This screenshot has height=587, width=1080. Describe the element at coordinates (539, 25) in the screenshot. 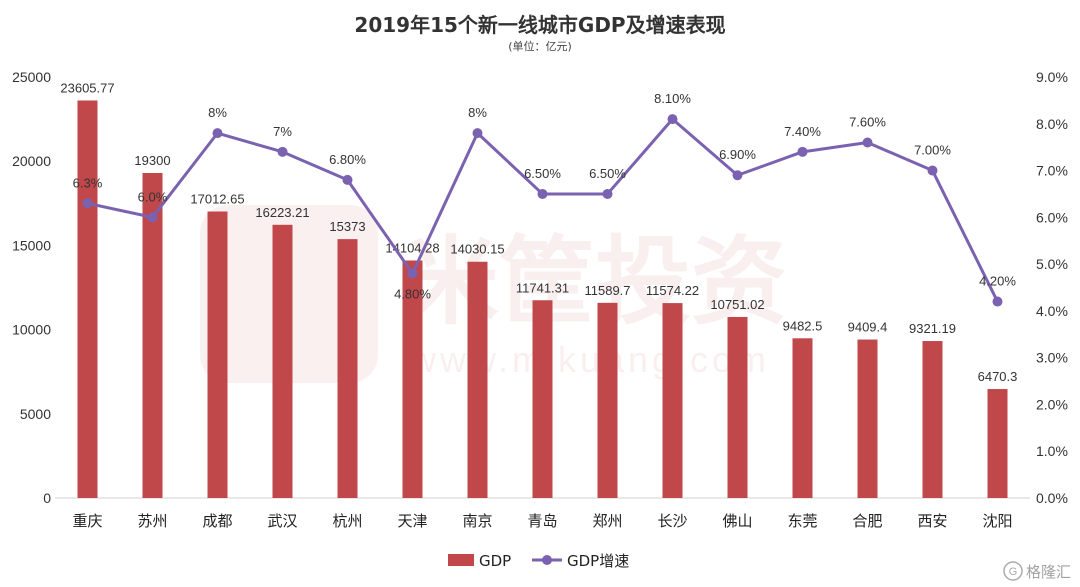

I see `chart-title: 2019年15个新一线城市GDP及增速表现` at that location.